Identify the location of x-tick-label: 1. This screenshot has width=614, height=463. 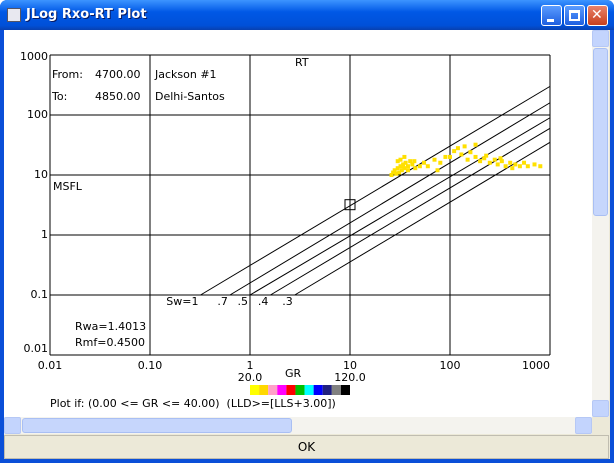
(250, 365).